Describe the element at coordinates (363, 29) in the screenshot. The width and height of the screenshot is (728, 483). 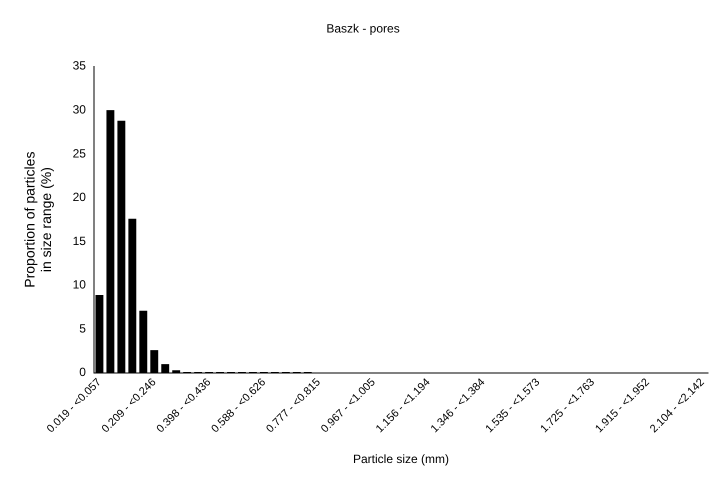
I see `chart-title: Baszk - pores` at that location.